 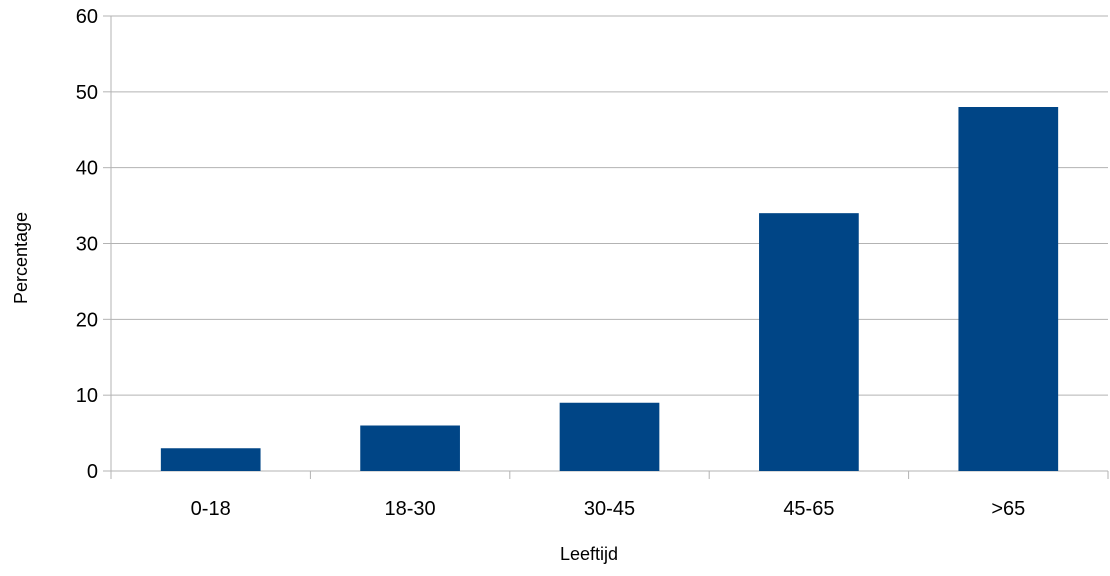 I want to click on x-tick-label: 0-18, so click(x=211, y=509).